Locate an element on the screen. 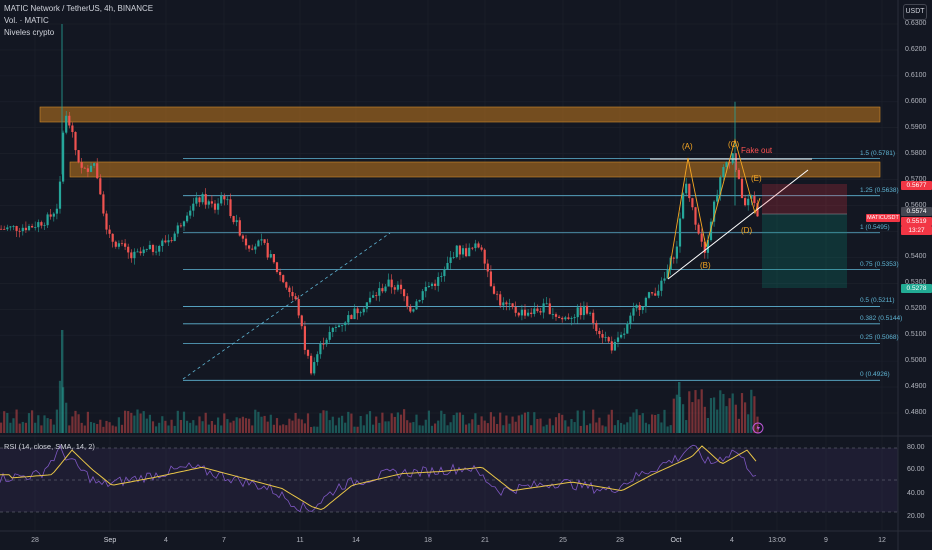  wave-label-c: (C) is located at coordinates (734, 144).